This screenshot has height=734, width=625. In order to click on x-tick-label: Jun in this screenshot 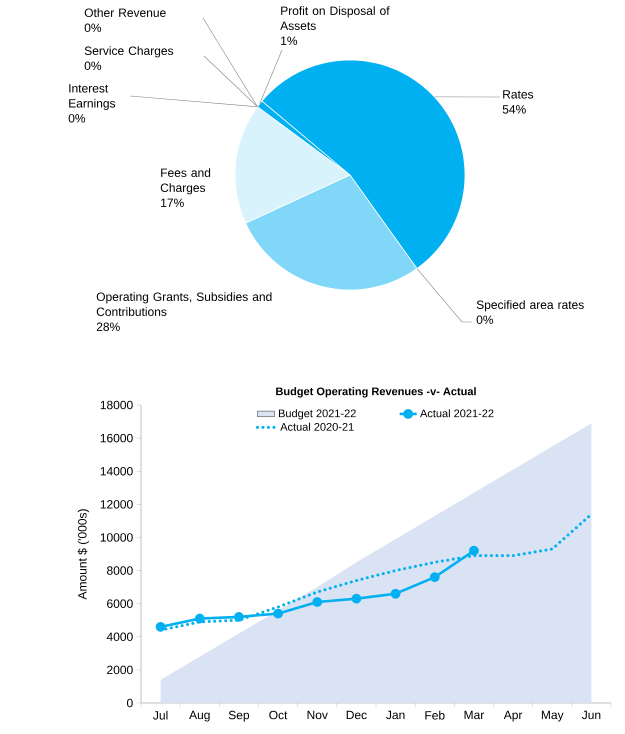, I will do `click(591, 715)`.